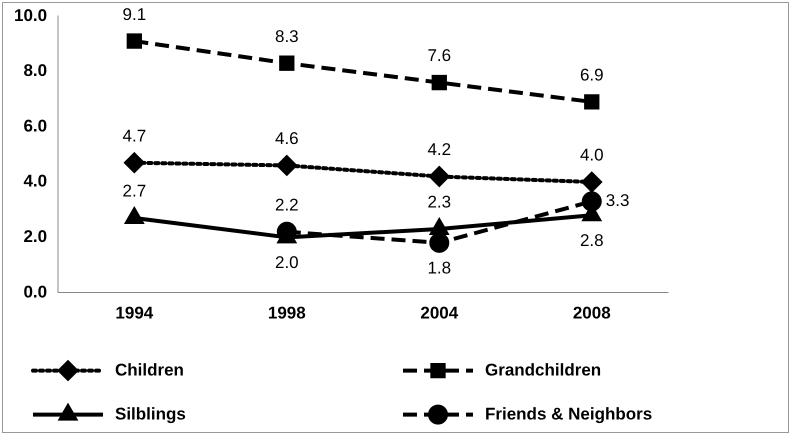 Image resolution: width=791 pixels, height=435 pixels. What do you see at coordinates (592, 240) in the screenshot?
I see `data-label: 2.8` at bounding box center [592, 240].